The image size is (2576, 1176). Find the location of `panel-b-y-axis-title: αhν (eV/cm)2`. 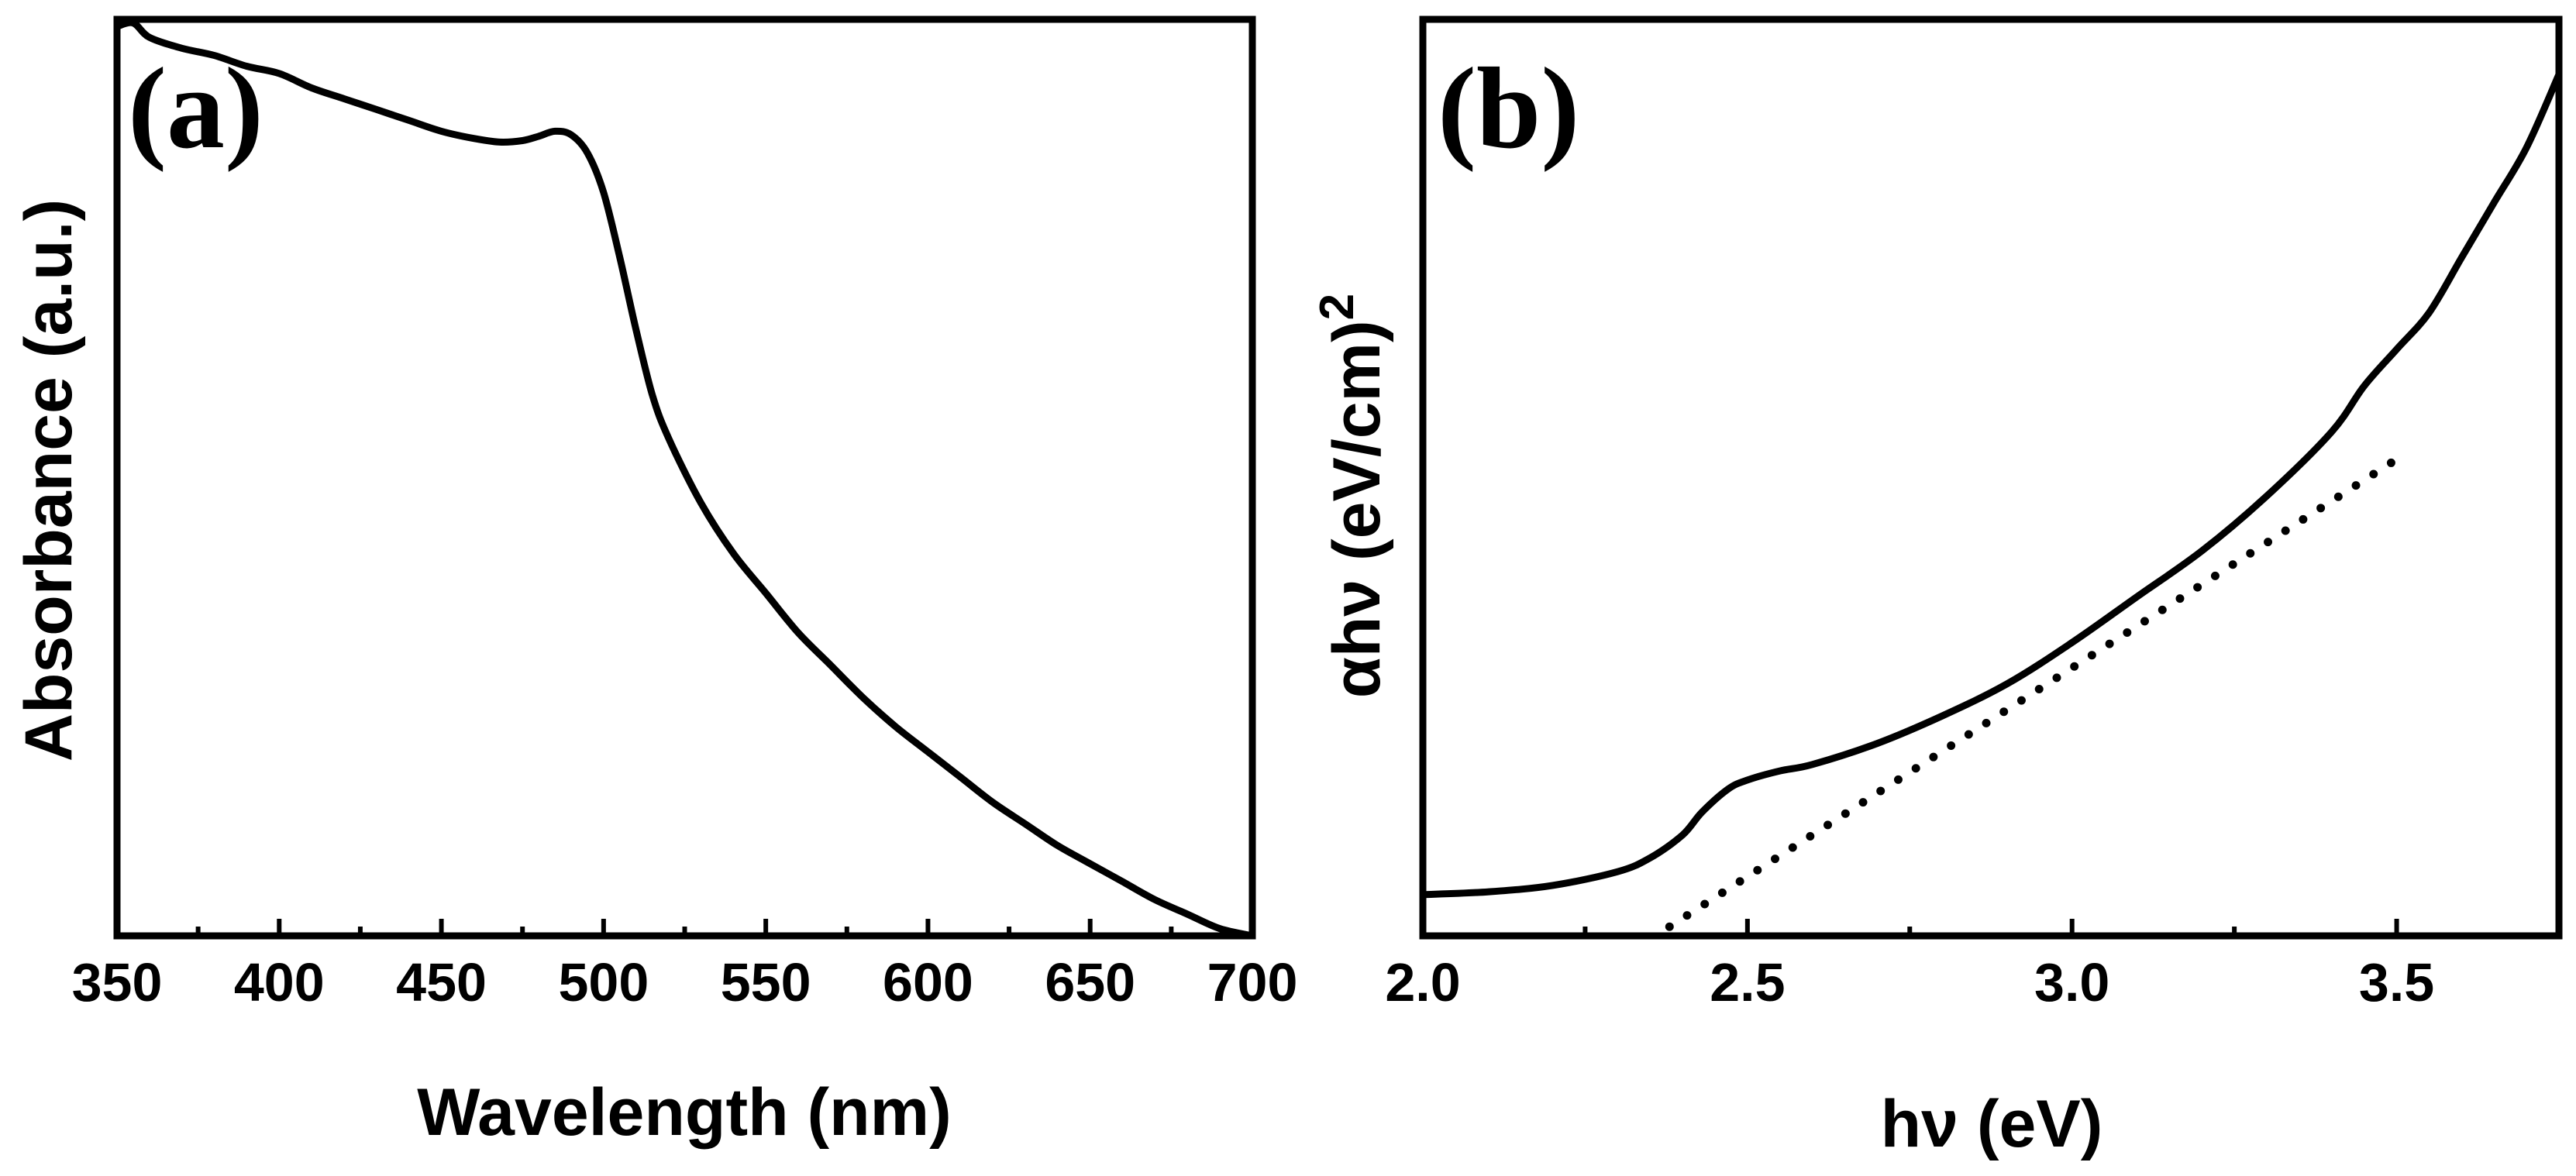

panel-b-y-axis-title: αhν (eV/cm)2 is located at coordinates (1352, 496).